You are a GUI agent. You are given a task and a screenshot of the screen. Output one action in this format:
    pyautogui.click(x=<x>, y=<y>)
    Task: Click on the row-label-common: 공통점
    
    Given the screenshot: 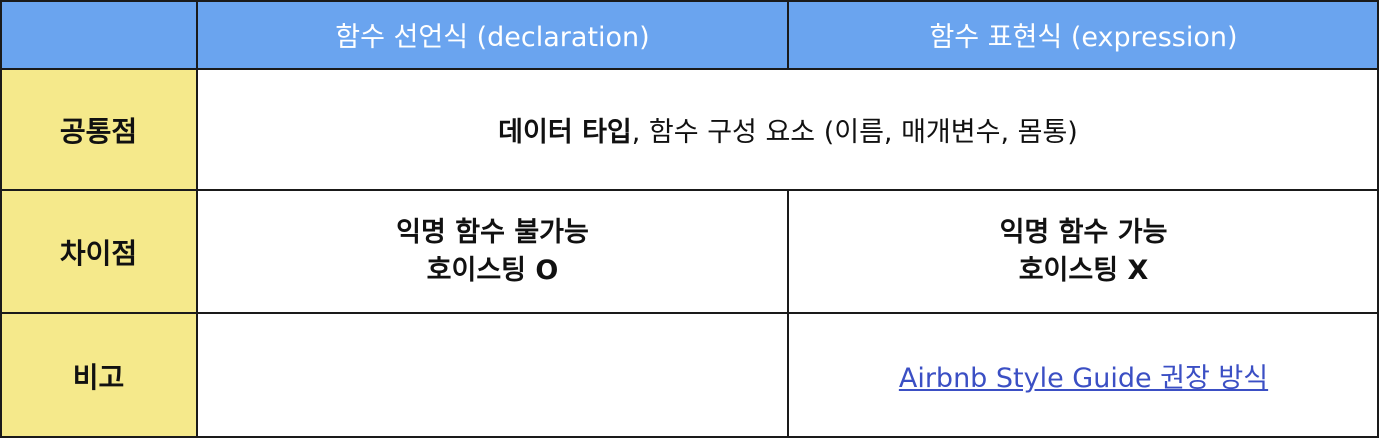 What is the action you would take?
    pyautogui.click(x=98, y=129)
    